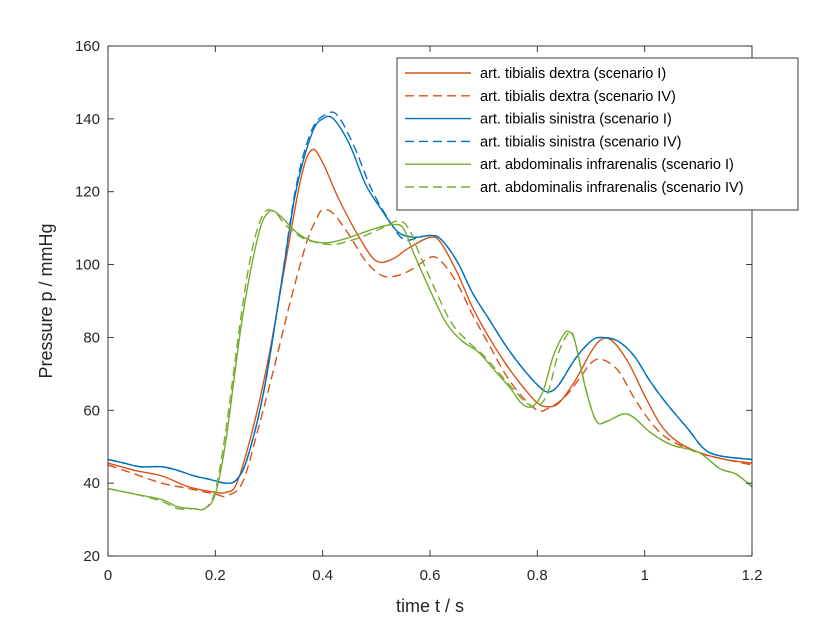  I want to click on y-tick-label: 20, so click(91, 556).